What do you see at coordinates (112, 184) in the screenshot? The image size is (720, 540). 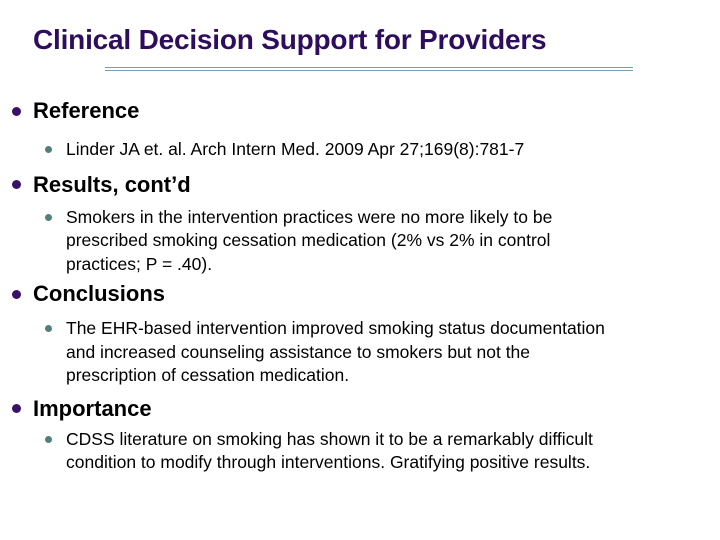 I see `section-heading: Results, cont’d` at bounding box center [112, 184].